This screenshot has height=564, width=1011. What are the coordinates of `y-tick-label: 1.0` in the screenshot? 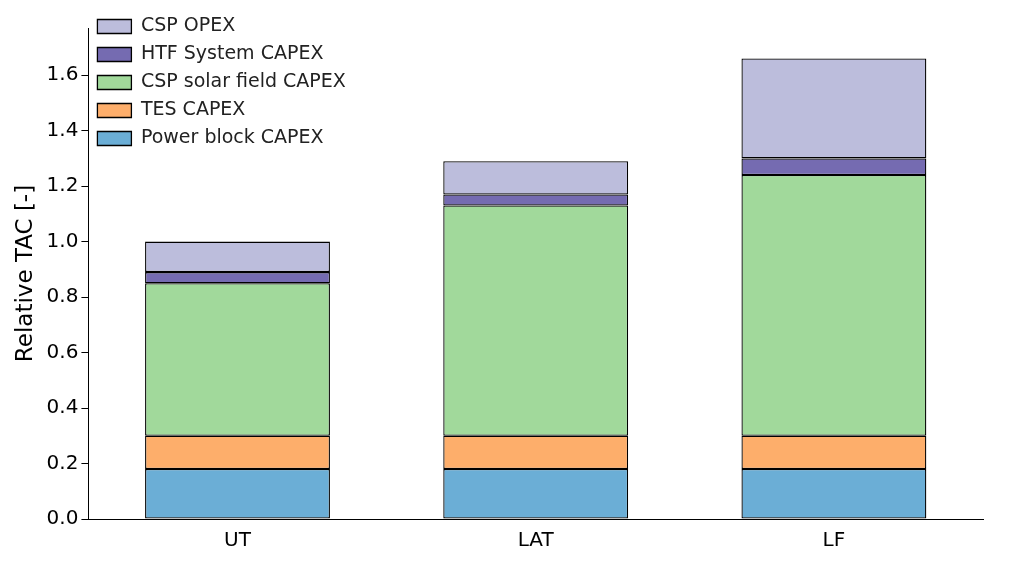 It's located at (62, 239).